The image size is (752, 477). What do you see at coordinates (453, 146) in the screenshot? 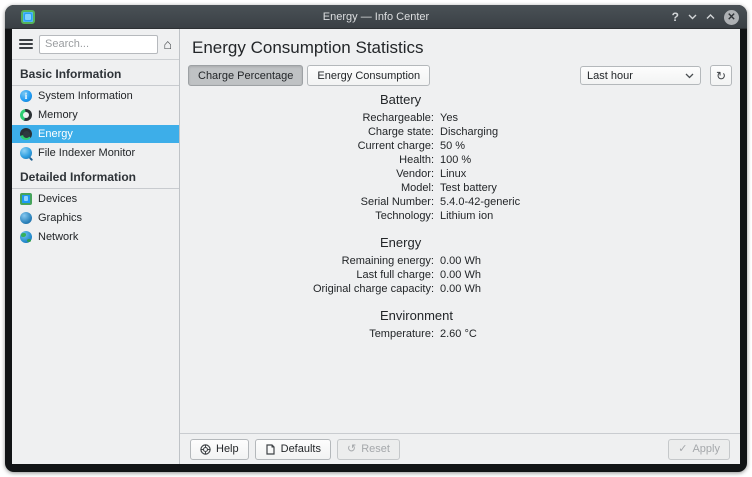
I see `field-value: 50 %` at bounding box center [453, 146].